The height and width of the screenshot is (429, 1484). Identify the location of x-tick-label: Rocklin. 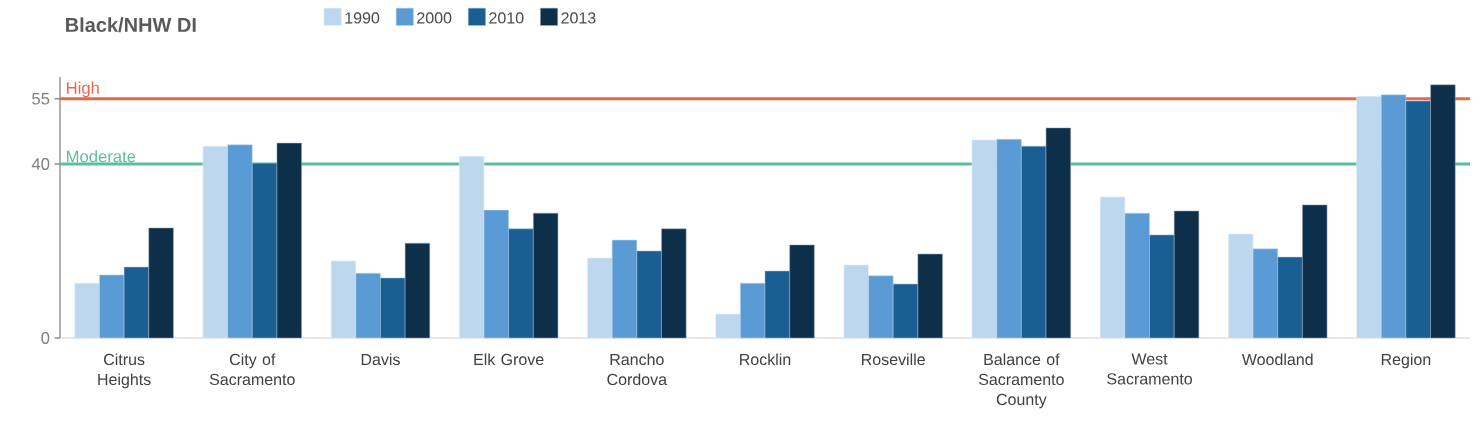
(765, 359).